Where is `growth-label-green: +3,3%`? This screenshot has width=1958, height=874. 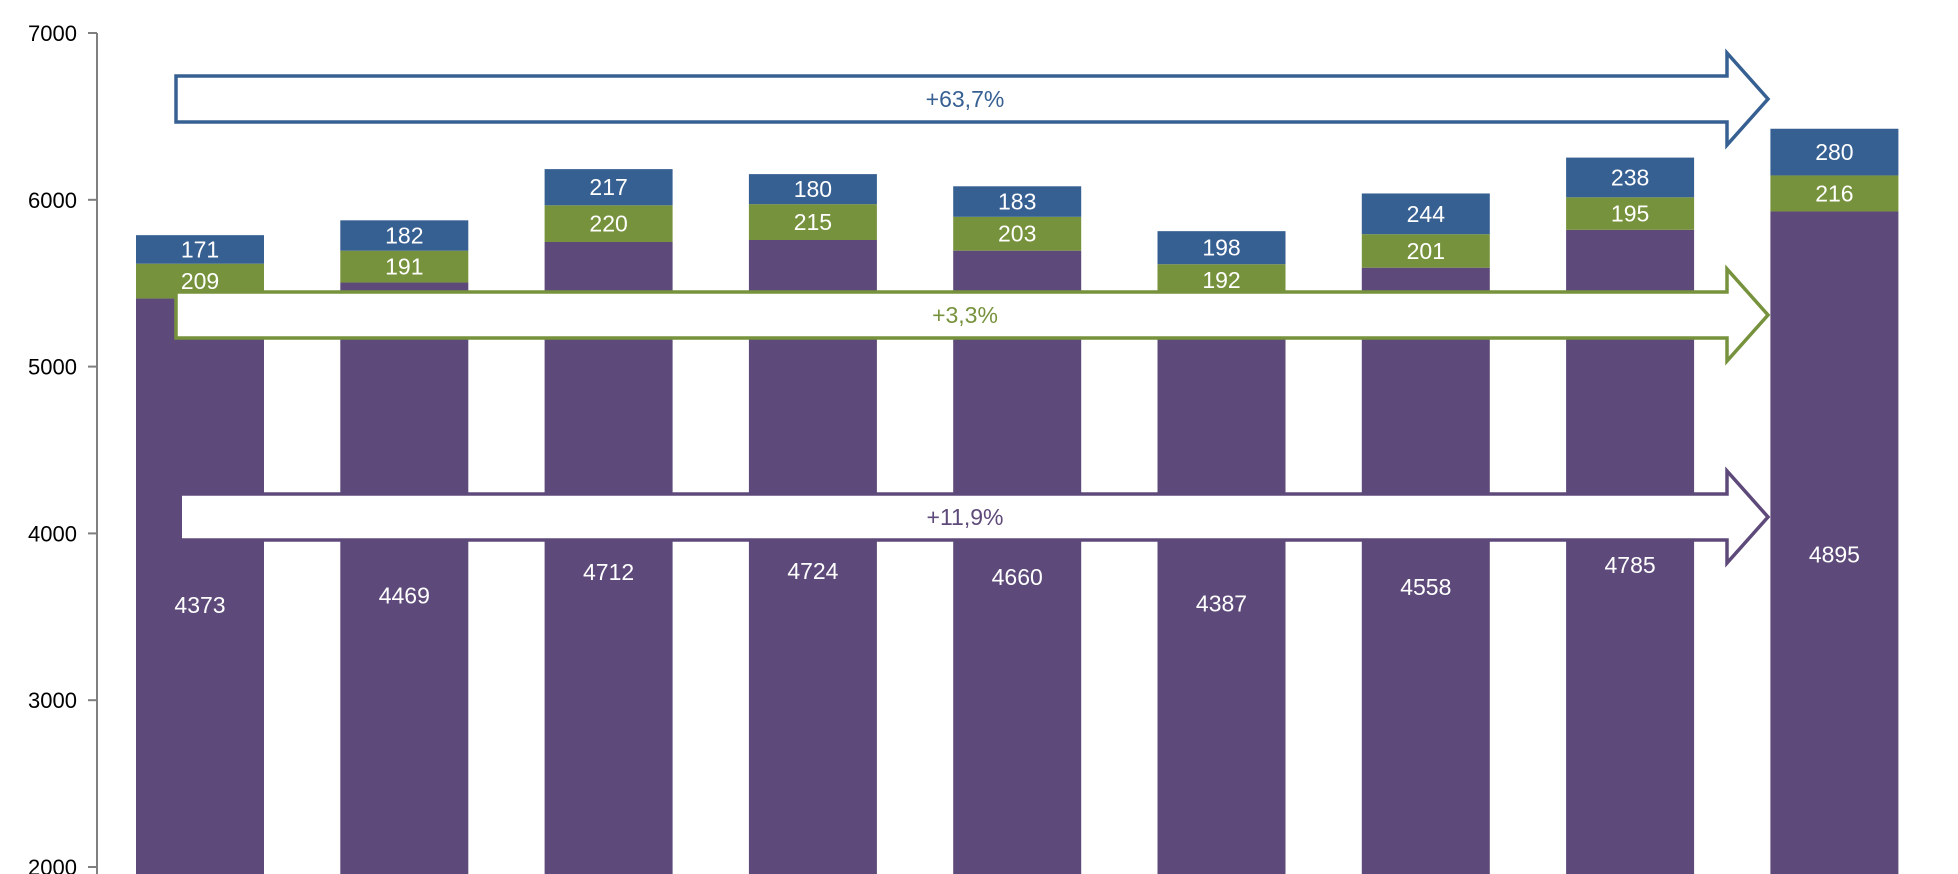 growth-label-green: +3,3% is located at coordinates (965, 315).